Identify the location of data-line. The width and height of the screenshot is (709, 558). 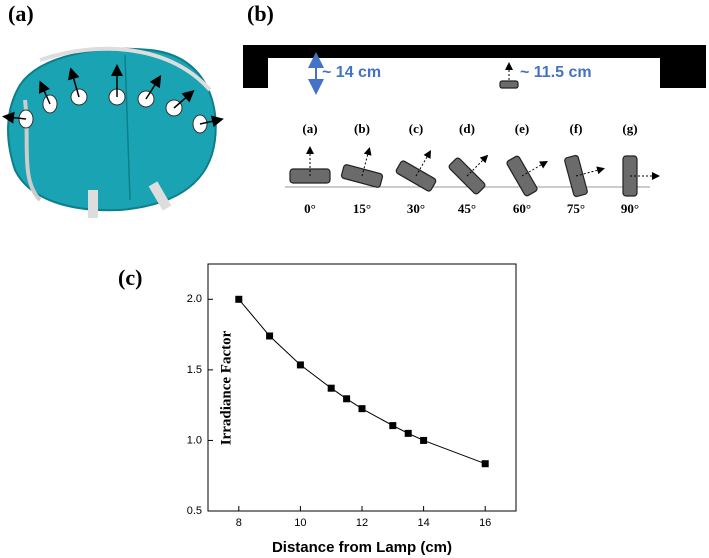
(362, 381).